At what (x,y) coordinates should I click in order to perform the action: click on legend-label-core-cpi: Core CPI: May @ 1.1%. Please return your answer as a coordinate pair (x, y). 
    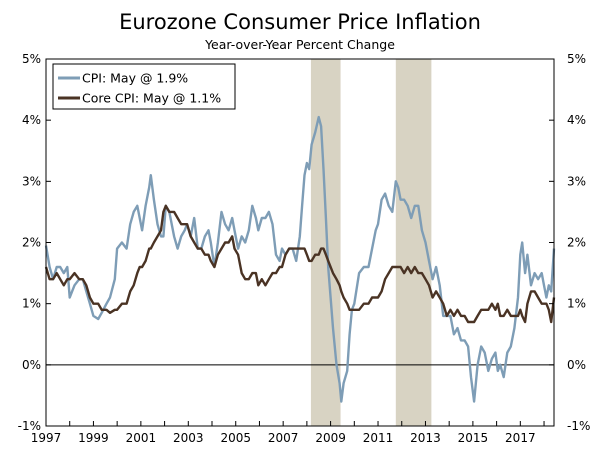
    Looking at the image, I should click on (151, 98).